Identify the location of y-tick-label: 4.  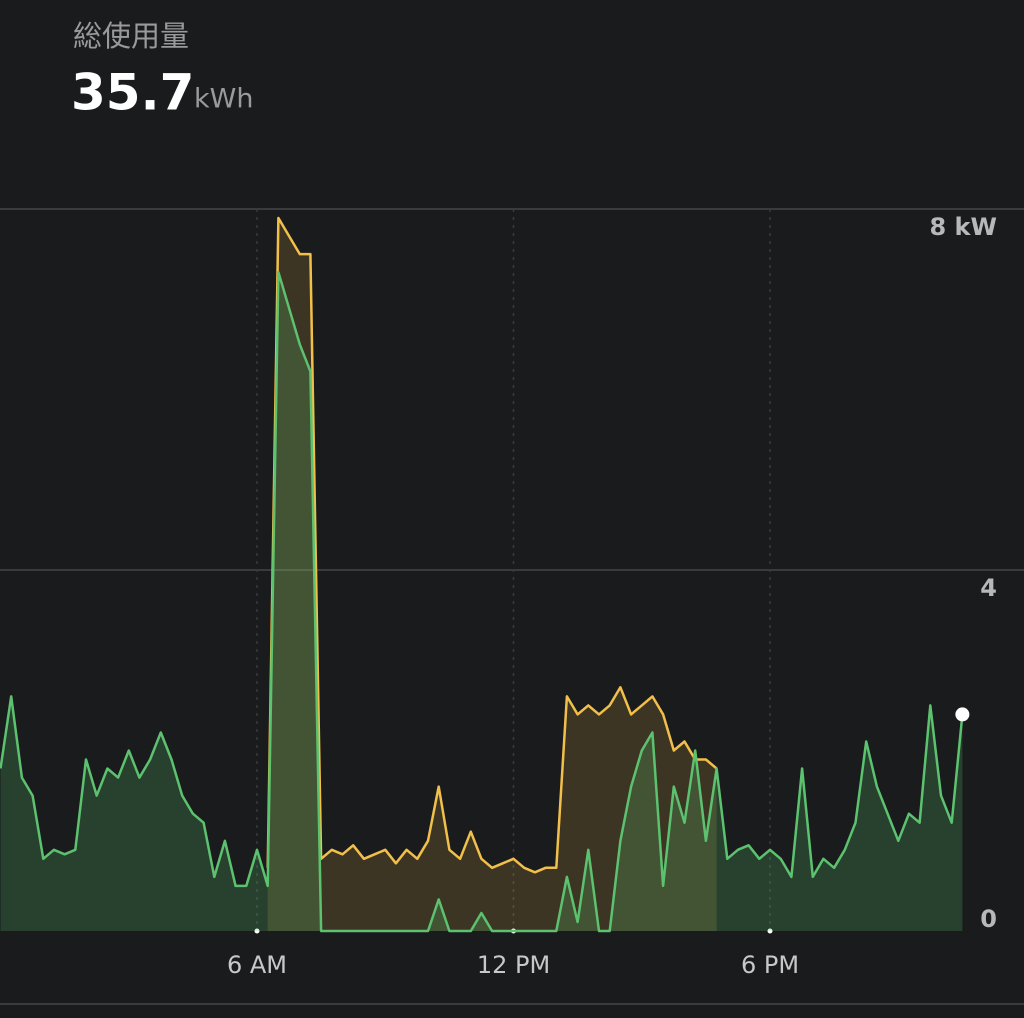
(988, 588).